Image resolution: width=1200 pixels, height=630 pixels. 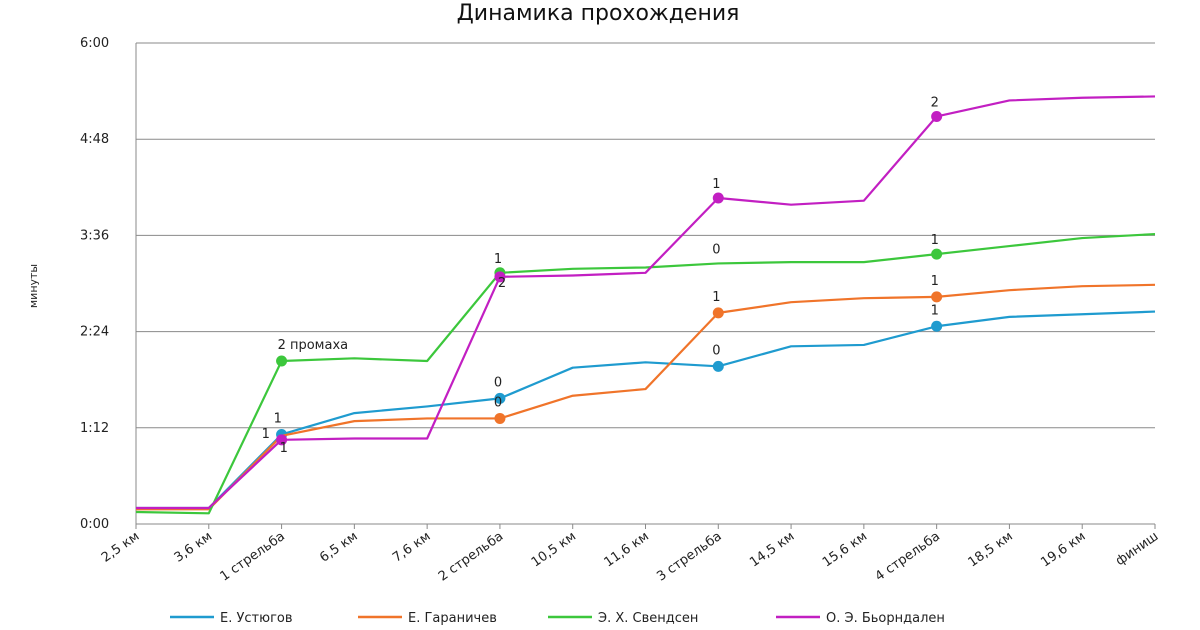 What do you see at coordinates (94, 332) in the screenshot?
I see `y-tick-label: 2:24` at bounding box center [94, 332].